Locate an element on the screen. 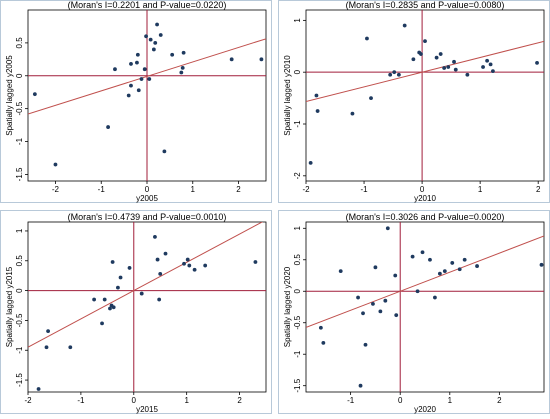 Image resolution: width=550 pixels, height=419 pixels. panel-title: (Moran's I=0.3026 and P-value=0.0020) is located at coordinates (425, 217).